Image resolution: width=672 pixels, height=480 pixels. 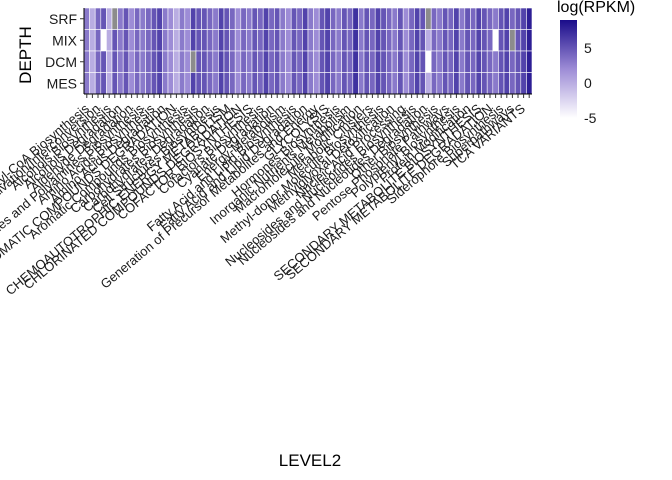 I want to click on y-tick-label: SRF, so click(x=63, y=19).